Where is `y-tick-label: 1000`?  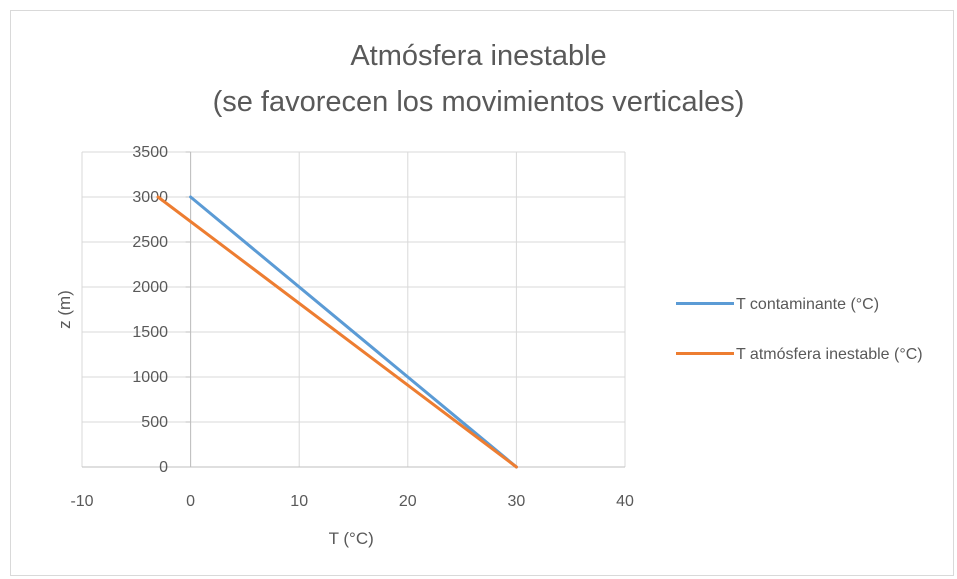 y-tick-label: 1000 is located at coordinates (150, 377).